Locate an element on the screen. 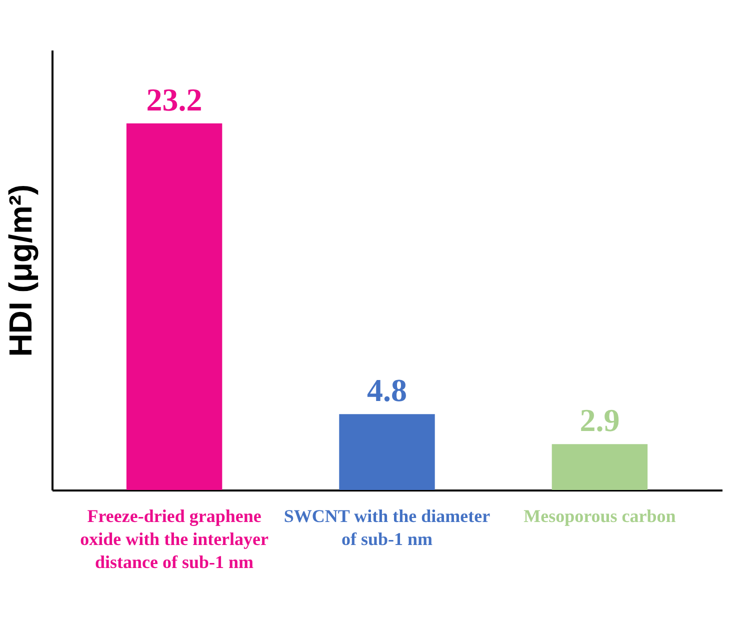 This screenshot has width=738, height=619. y-axis-title: HDI (μg/m²) is located at coordinates (20, 270).